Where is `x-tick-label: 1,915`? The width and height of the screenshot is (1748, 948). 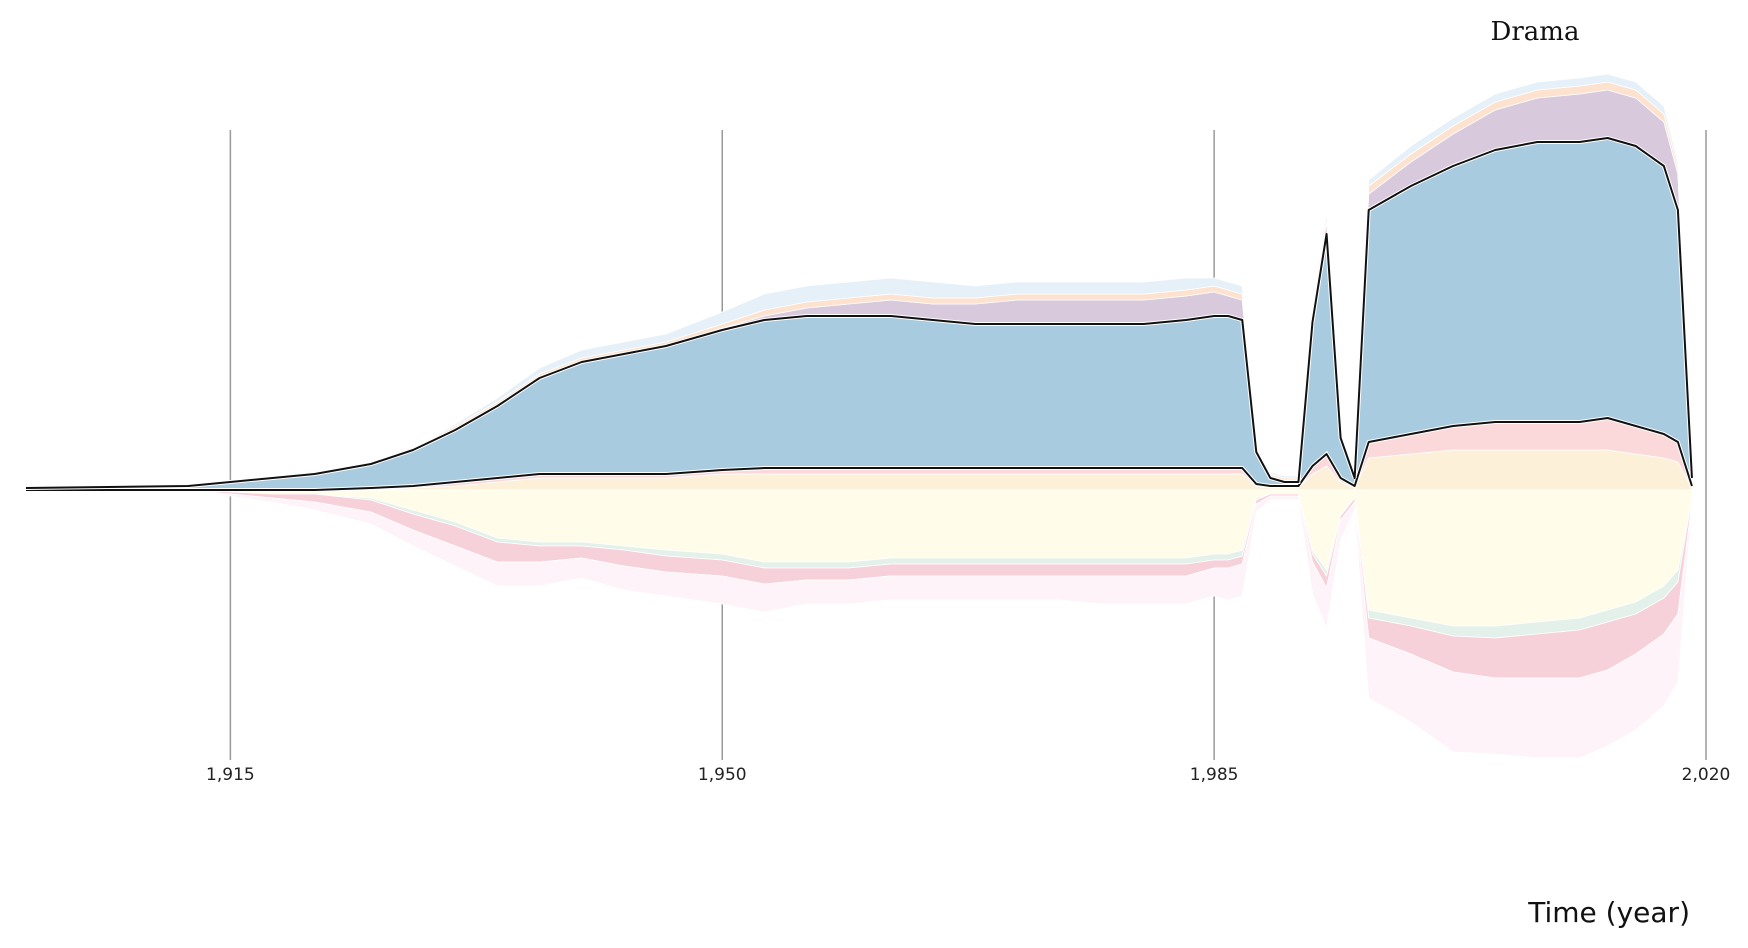 x-tick-label: 1,915 is located at coordinates (230, 775).